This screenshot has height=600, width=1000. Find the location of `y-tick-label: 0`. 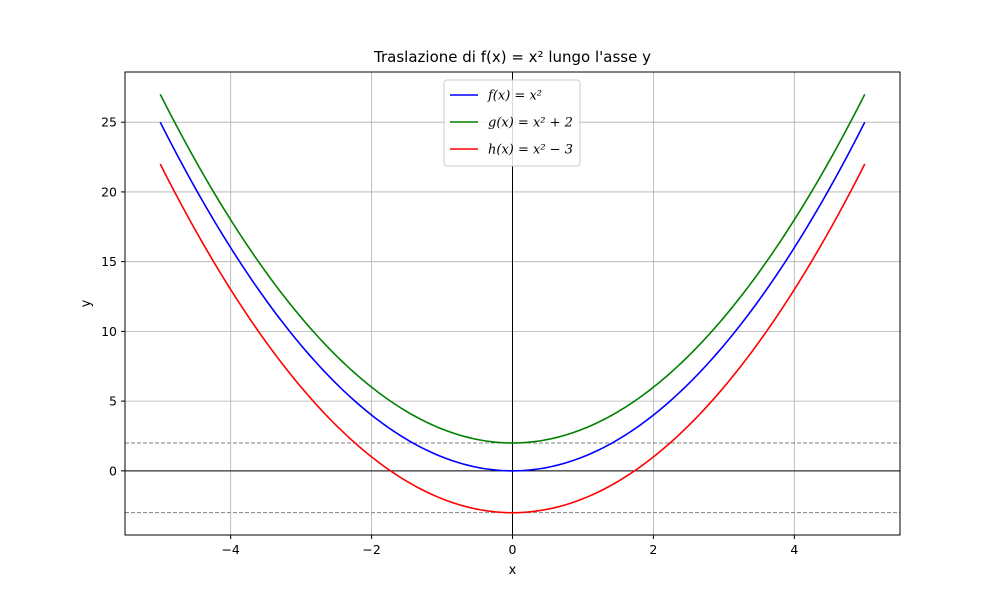

y-tick-label: 0 is located at coordinates (113, 470).